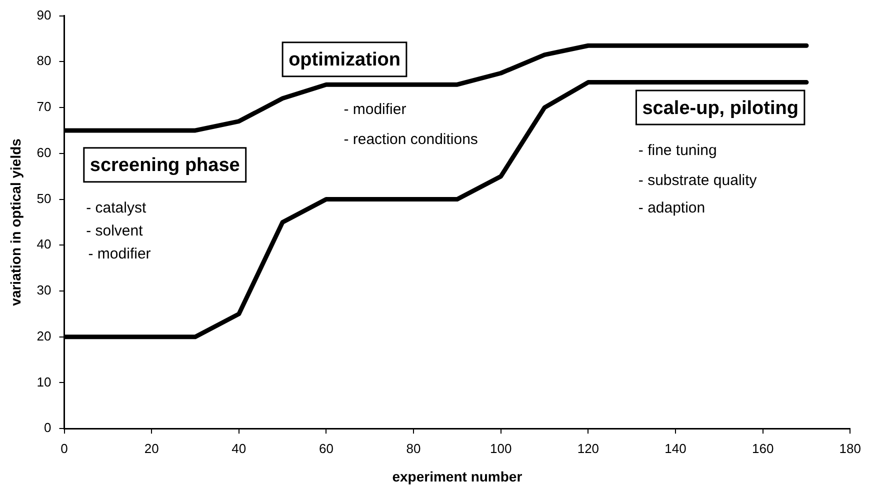 Image resolution: width=869 pixels, height=498 pixels. I want to click on x-tick-label: 120, so click(588, 448).